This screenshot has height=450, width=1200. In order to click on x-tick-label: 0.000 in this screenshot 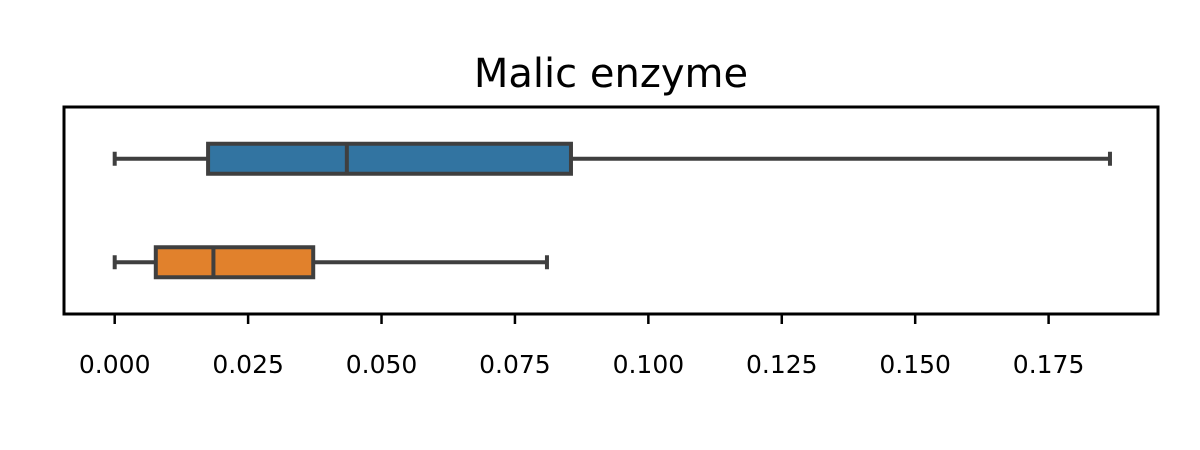, I will do `click(115, 364)`.